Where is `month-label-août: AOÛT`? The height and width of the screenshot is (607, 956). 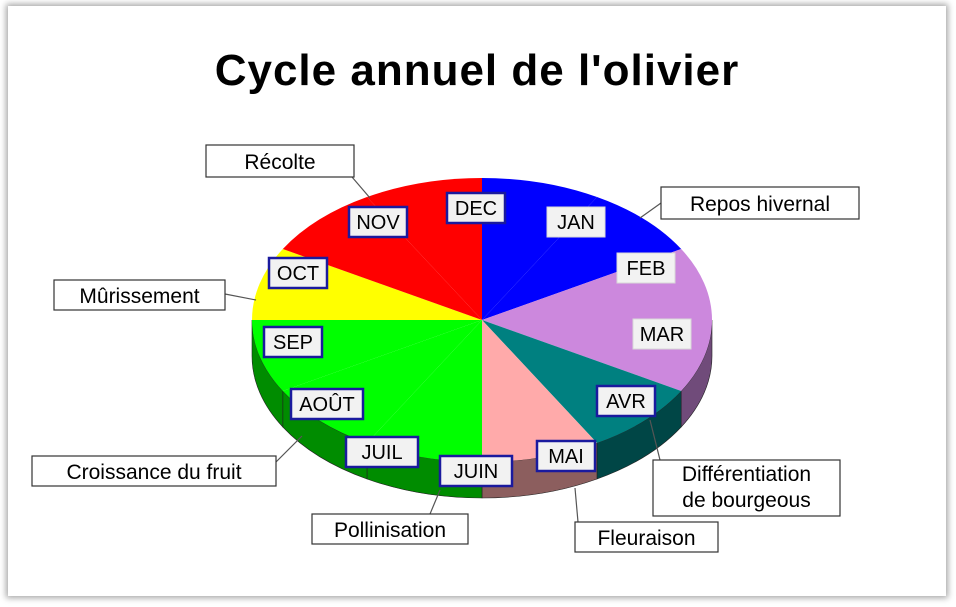
month-label-août: AOÛT is located at coordinates (327, 404).